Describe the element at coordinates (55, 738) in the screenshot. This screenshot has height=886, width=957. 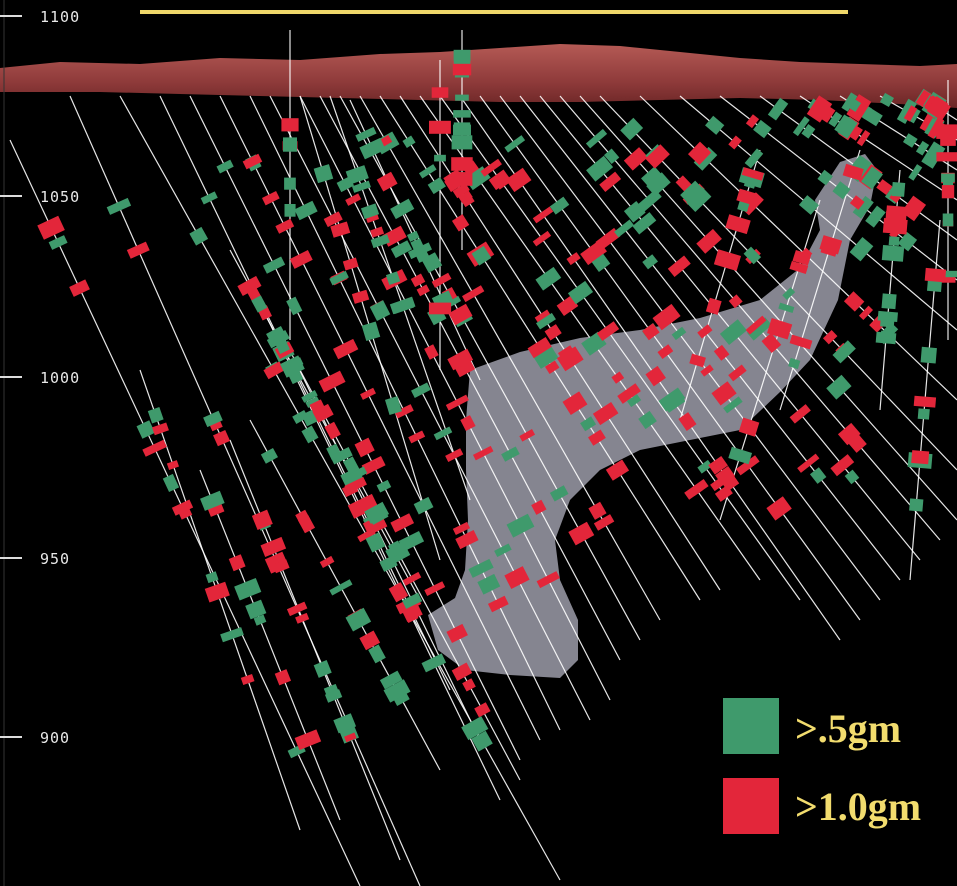
I see `tick-label: 900` at that location.